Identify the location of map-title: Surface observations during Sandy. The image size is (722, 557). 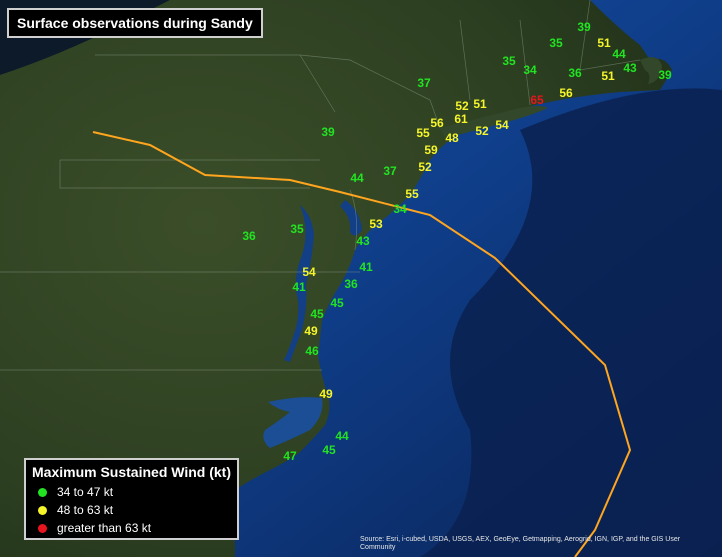
(135, 23).